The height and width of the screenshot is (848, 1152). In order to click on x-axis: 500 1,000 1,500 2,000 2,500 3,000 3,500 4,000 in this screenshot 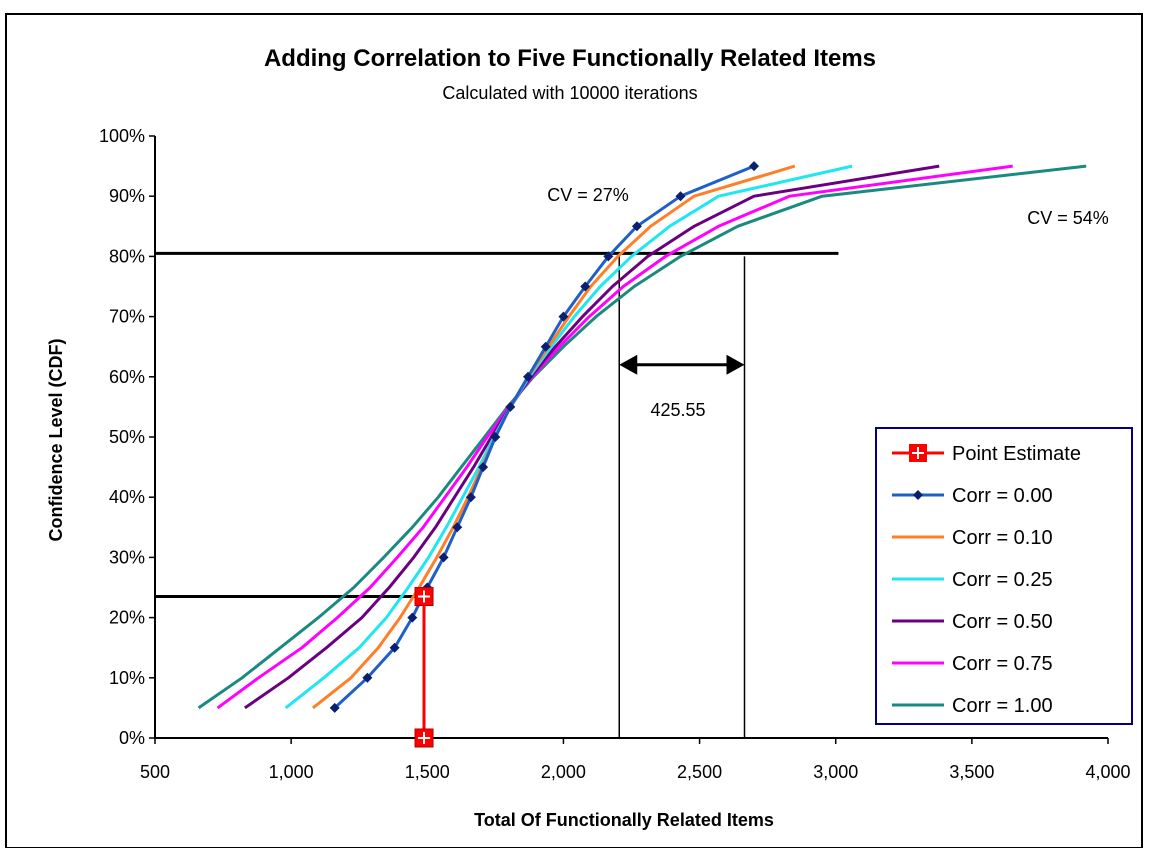, I will do `click(635, 759)`.